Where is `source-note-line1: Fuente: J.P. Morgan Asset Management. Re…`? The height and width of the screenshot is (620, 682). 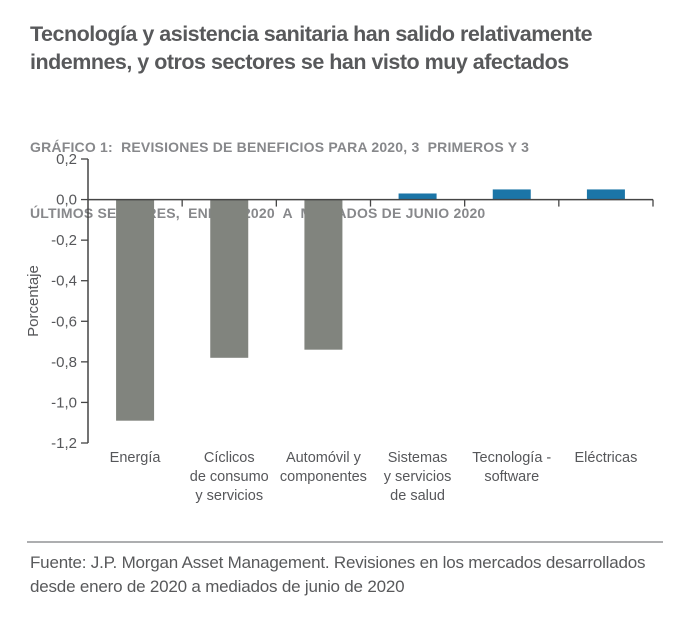 source-note-line1: Fuente: J.P. Morgan Asset Management. Re… is located at coordinates (338, 562).